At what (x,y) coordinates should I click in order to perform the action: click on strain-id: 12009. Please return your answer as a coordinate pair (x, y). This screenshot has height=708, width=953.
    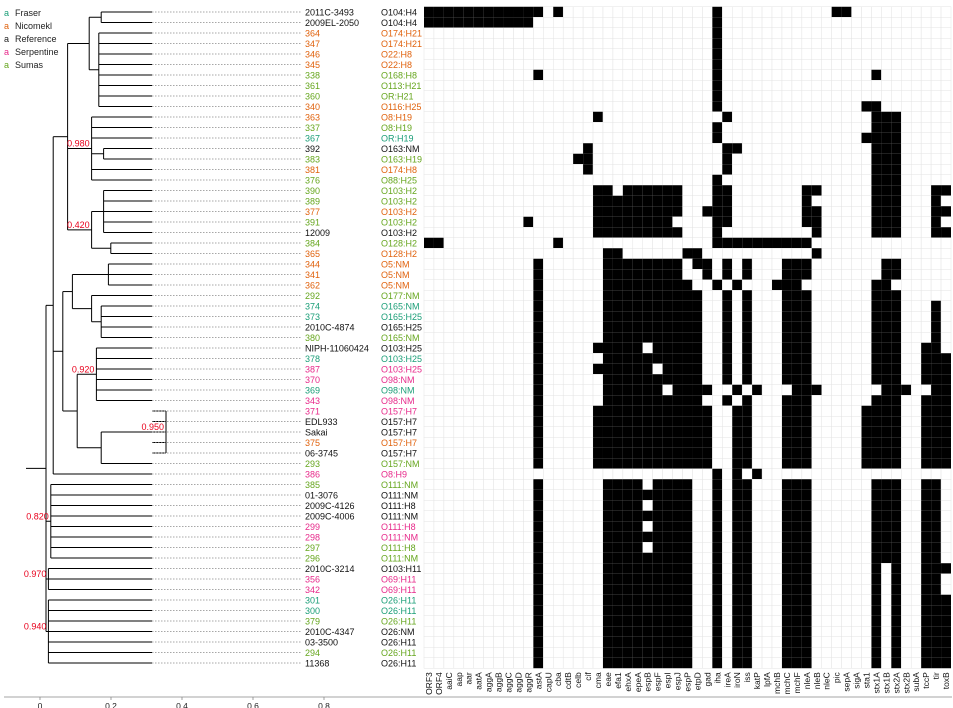
    Looking at the image, I should click on (317, 233).